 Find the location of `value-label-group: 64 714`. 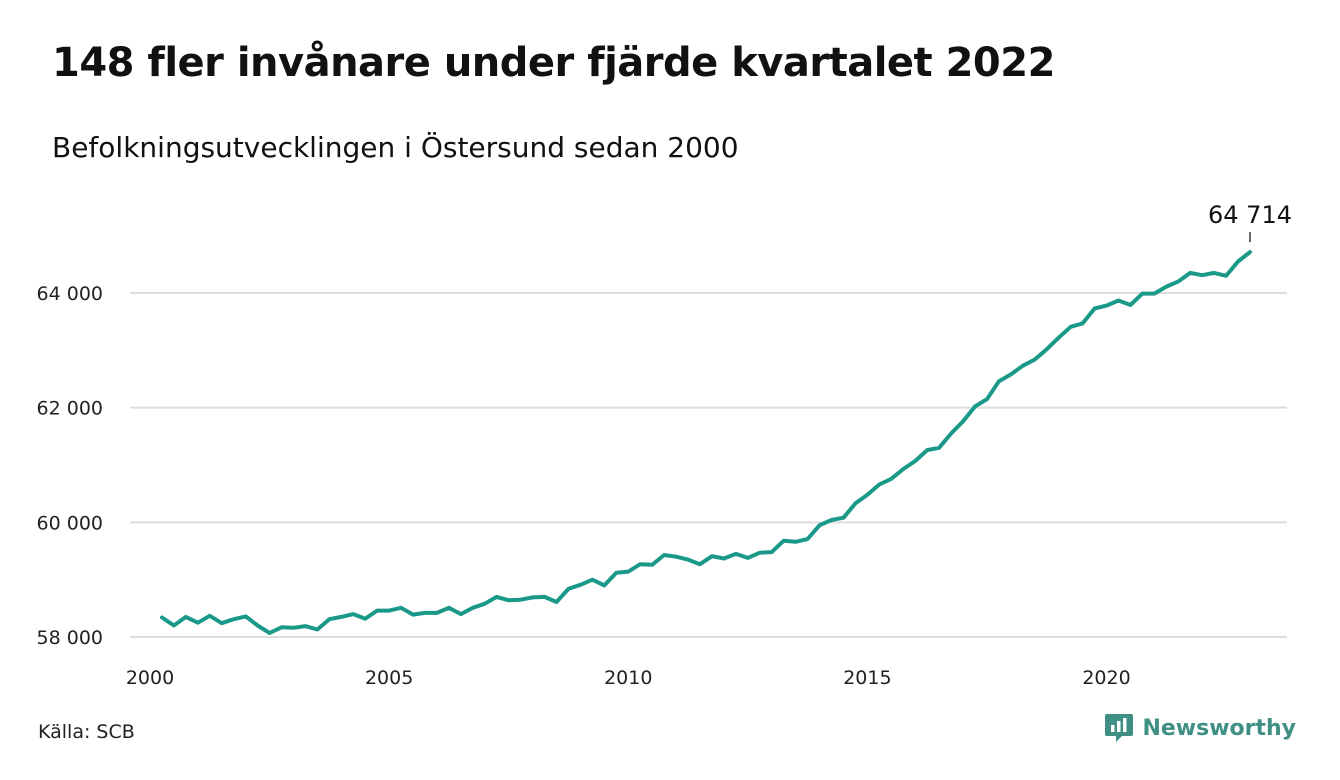

value-label-group: 64 714 is located at coordinates (1250, 222).